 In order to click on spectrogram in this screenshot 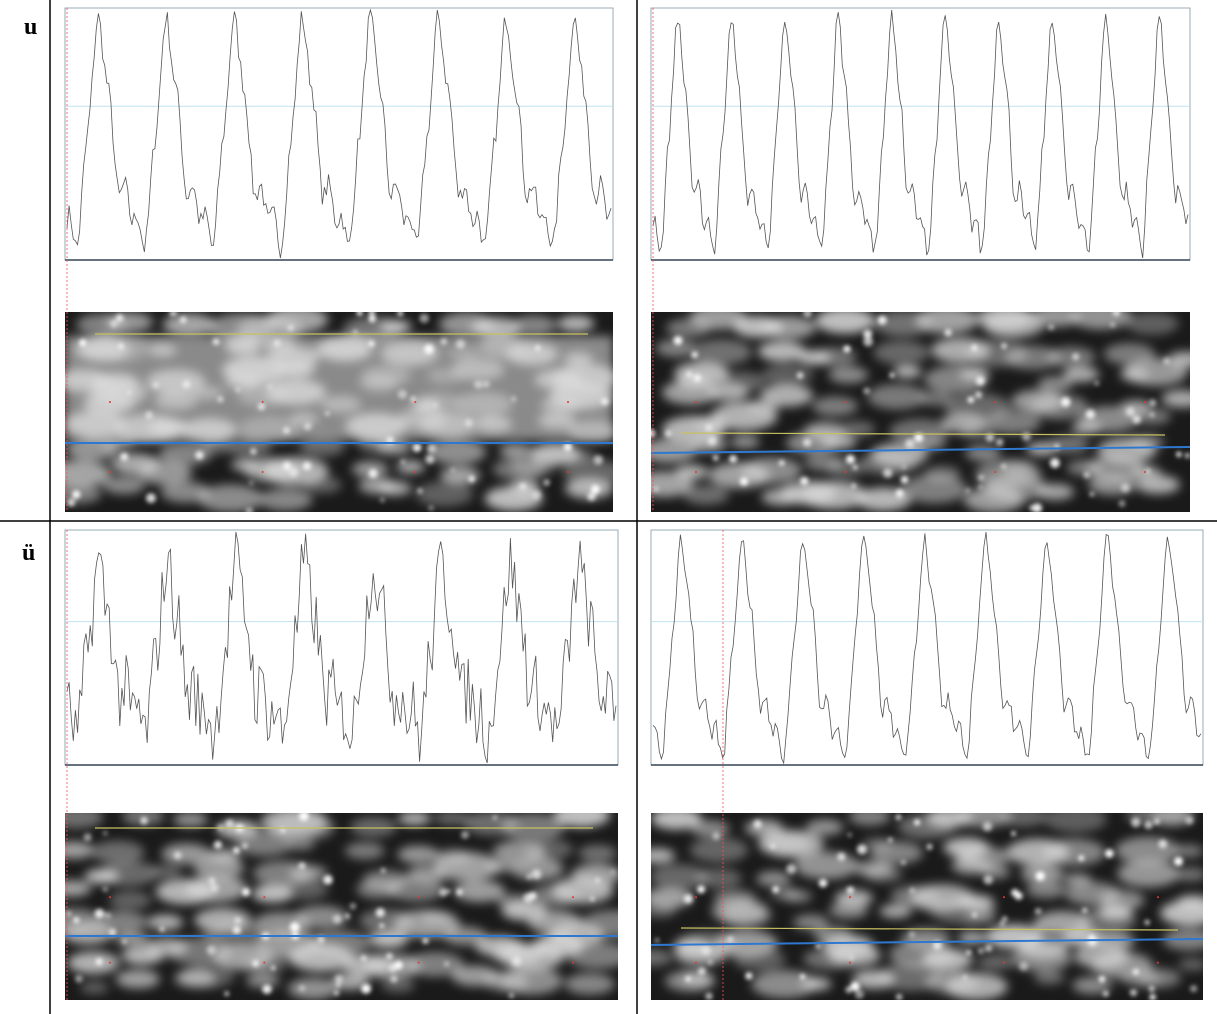, I will do `click(341, 906)`.